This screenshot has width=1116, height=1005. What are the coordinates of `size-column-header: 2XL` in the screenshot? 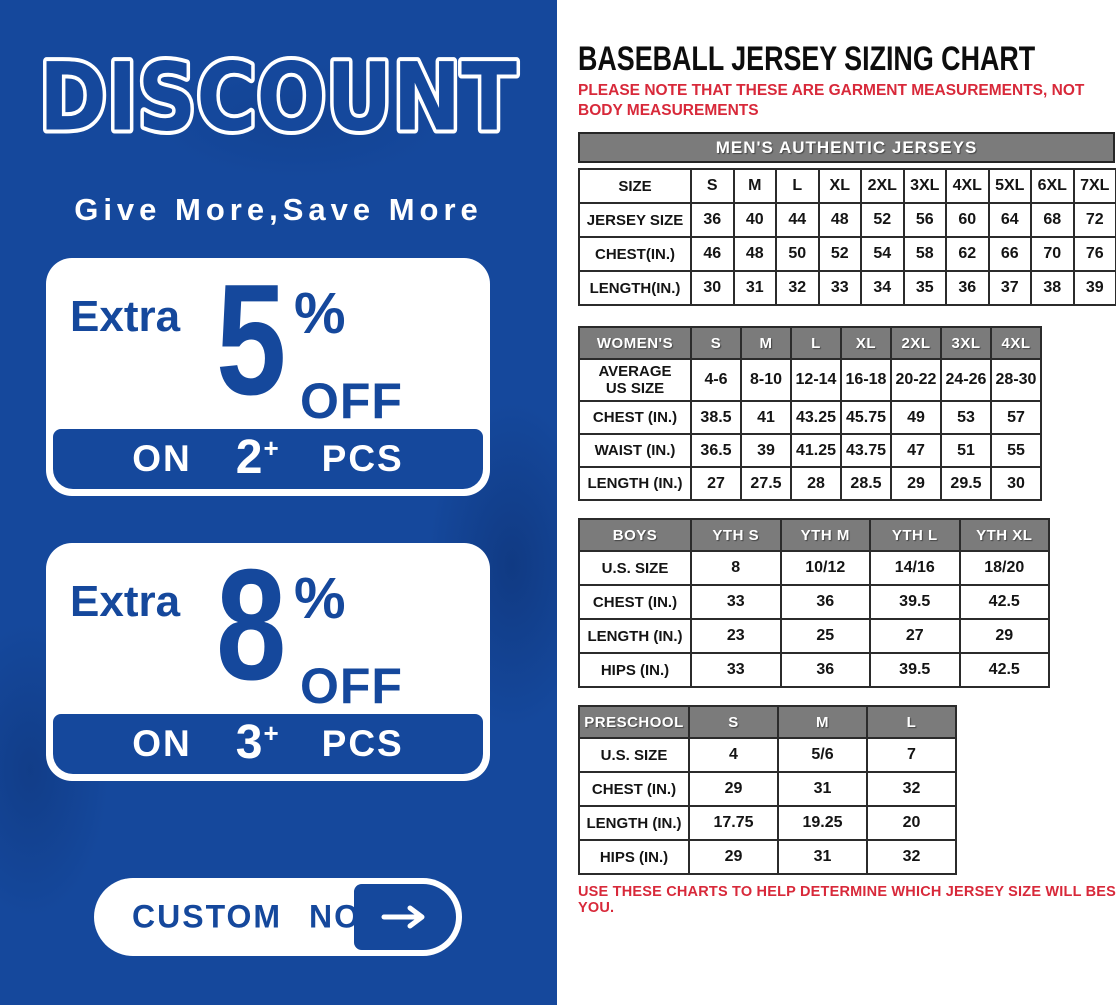 It's located at (916, 343).